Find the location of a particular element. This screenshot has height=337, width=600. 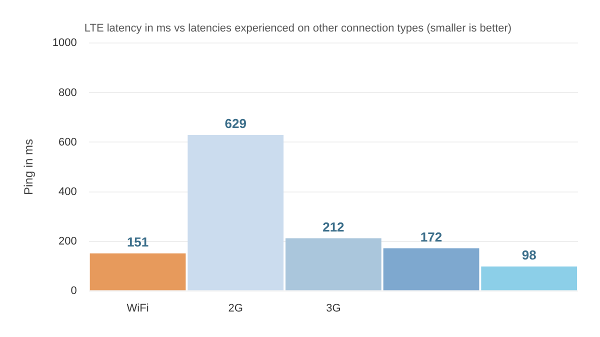

y-tick-label: 400 is located at coordinates (67, 192).